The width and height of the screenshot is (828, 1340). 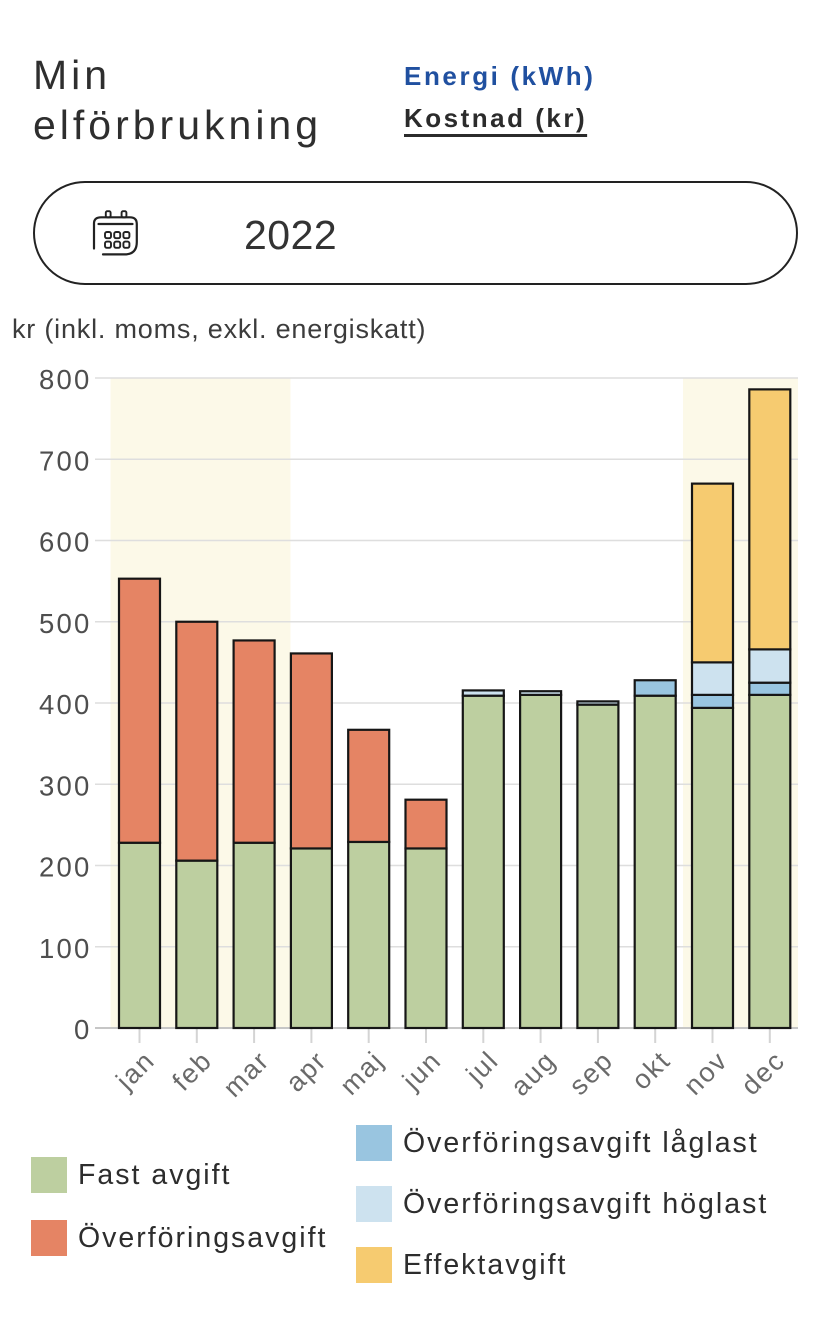 What do you see at coordinates (65, 623) in the screenshot?
I see `svg-text: 500` at bounding box center [65, 623].